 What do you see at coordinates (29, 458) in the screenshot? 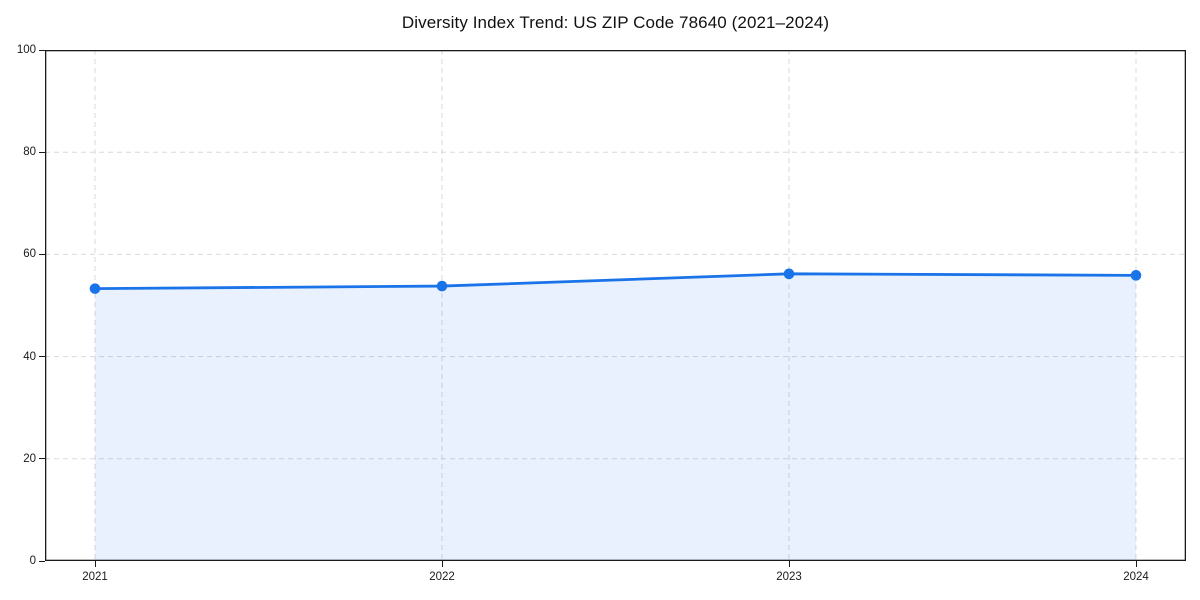
I see `y-tick-label: 20` at bounding box center [29, 458].